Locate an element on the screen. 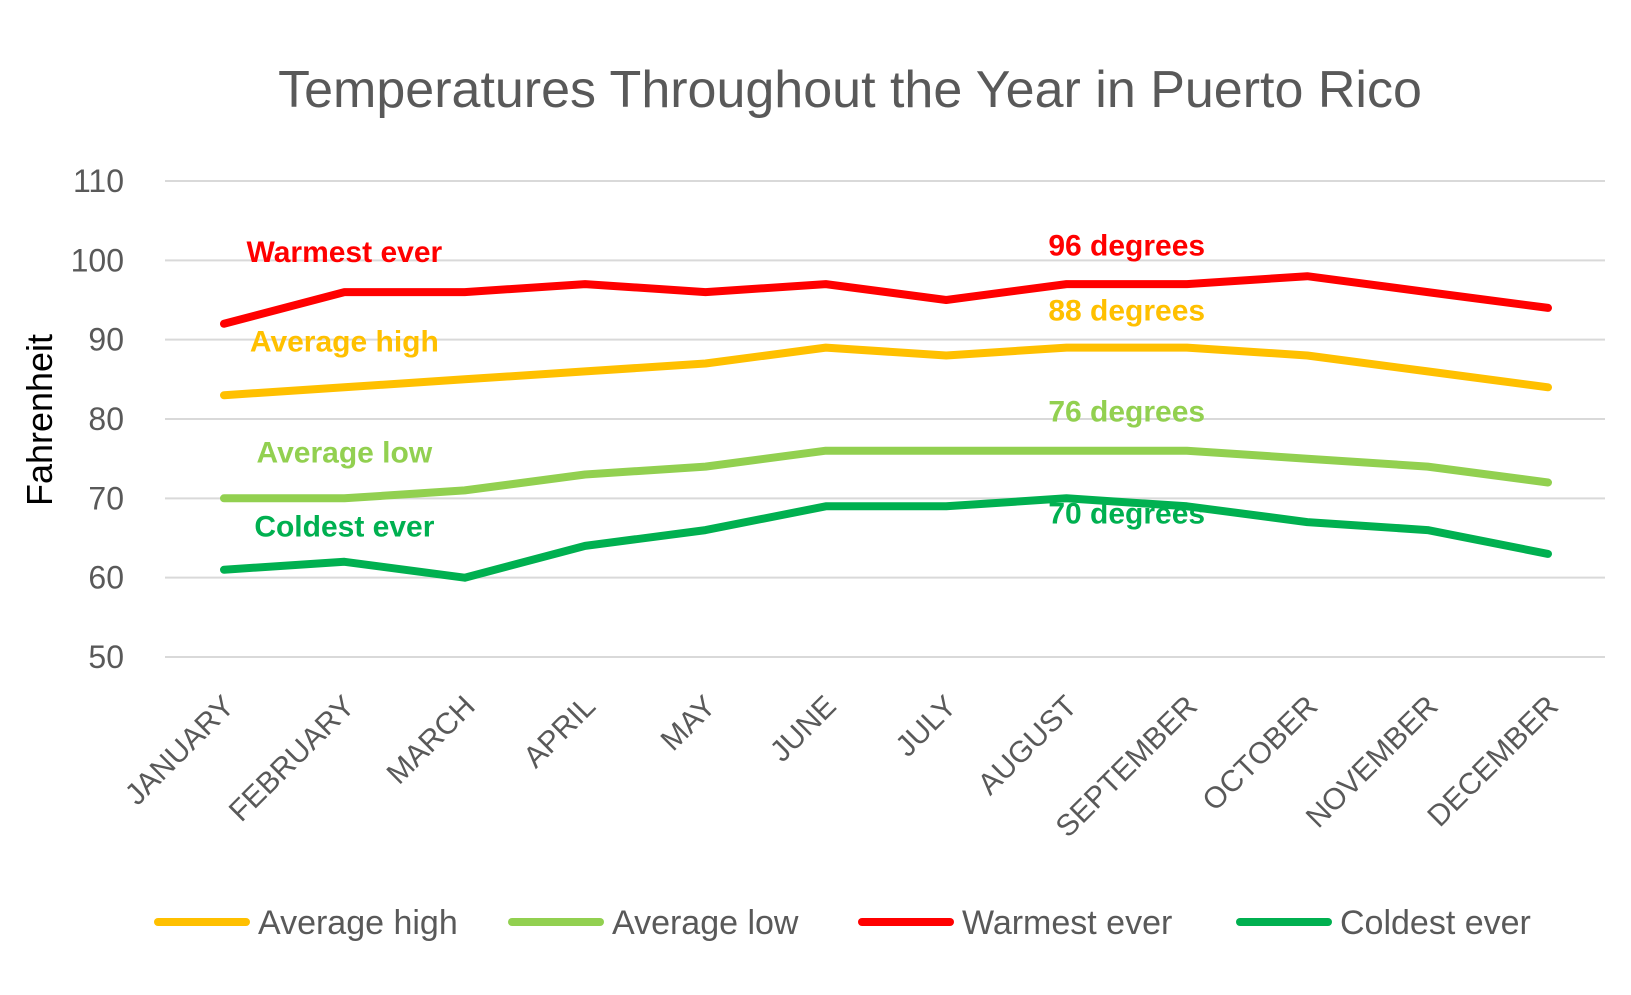 The image size is (1631, 995). y-tick-label: 100 is located at coordinates (97, 260).